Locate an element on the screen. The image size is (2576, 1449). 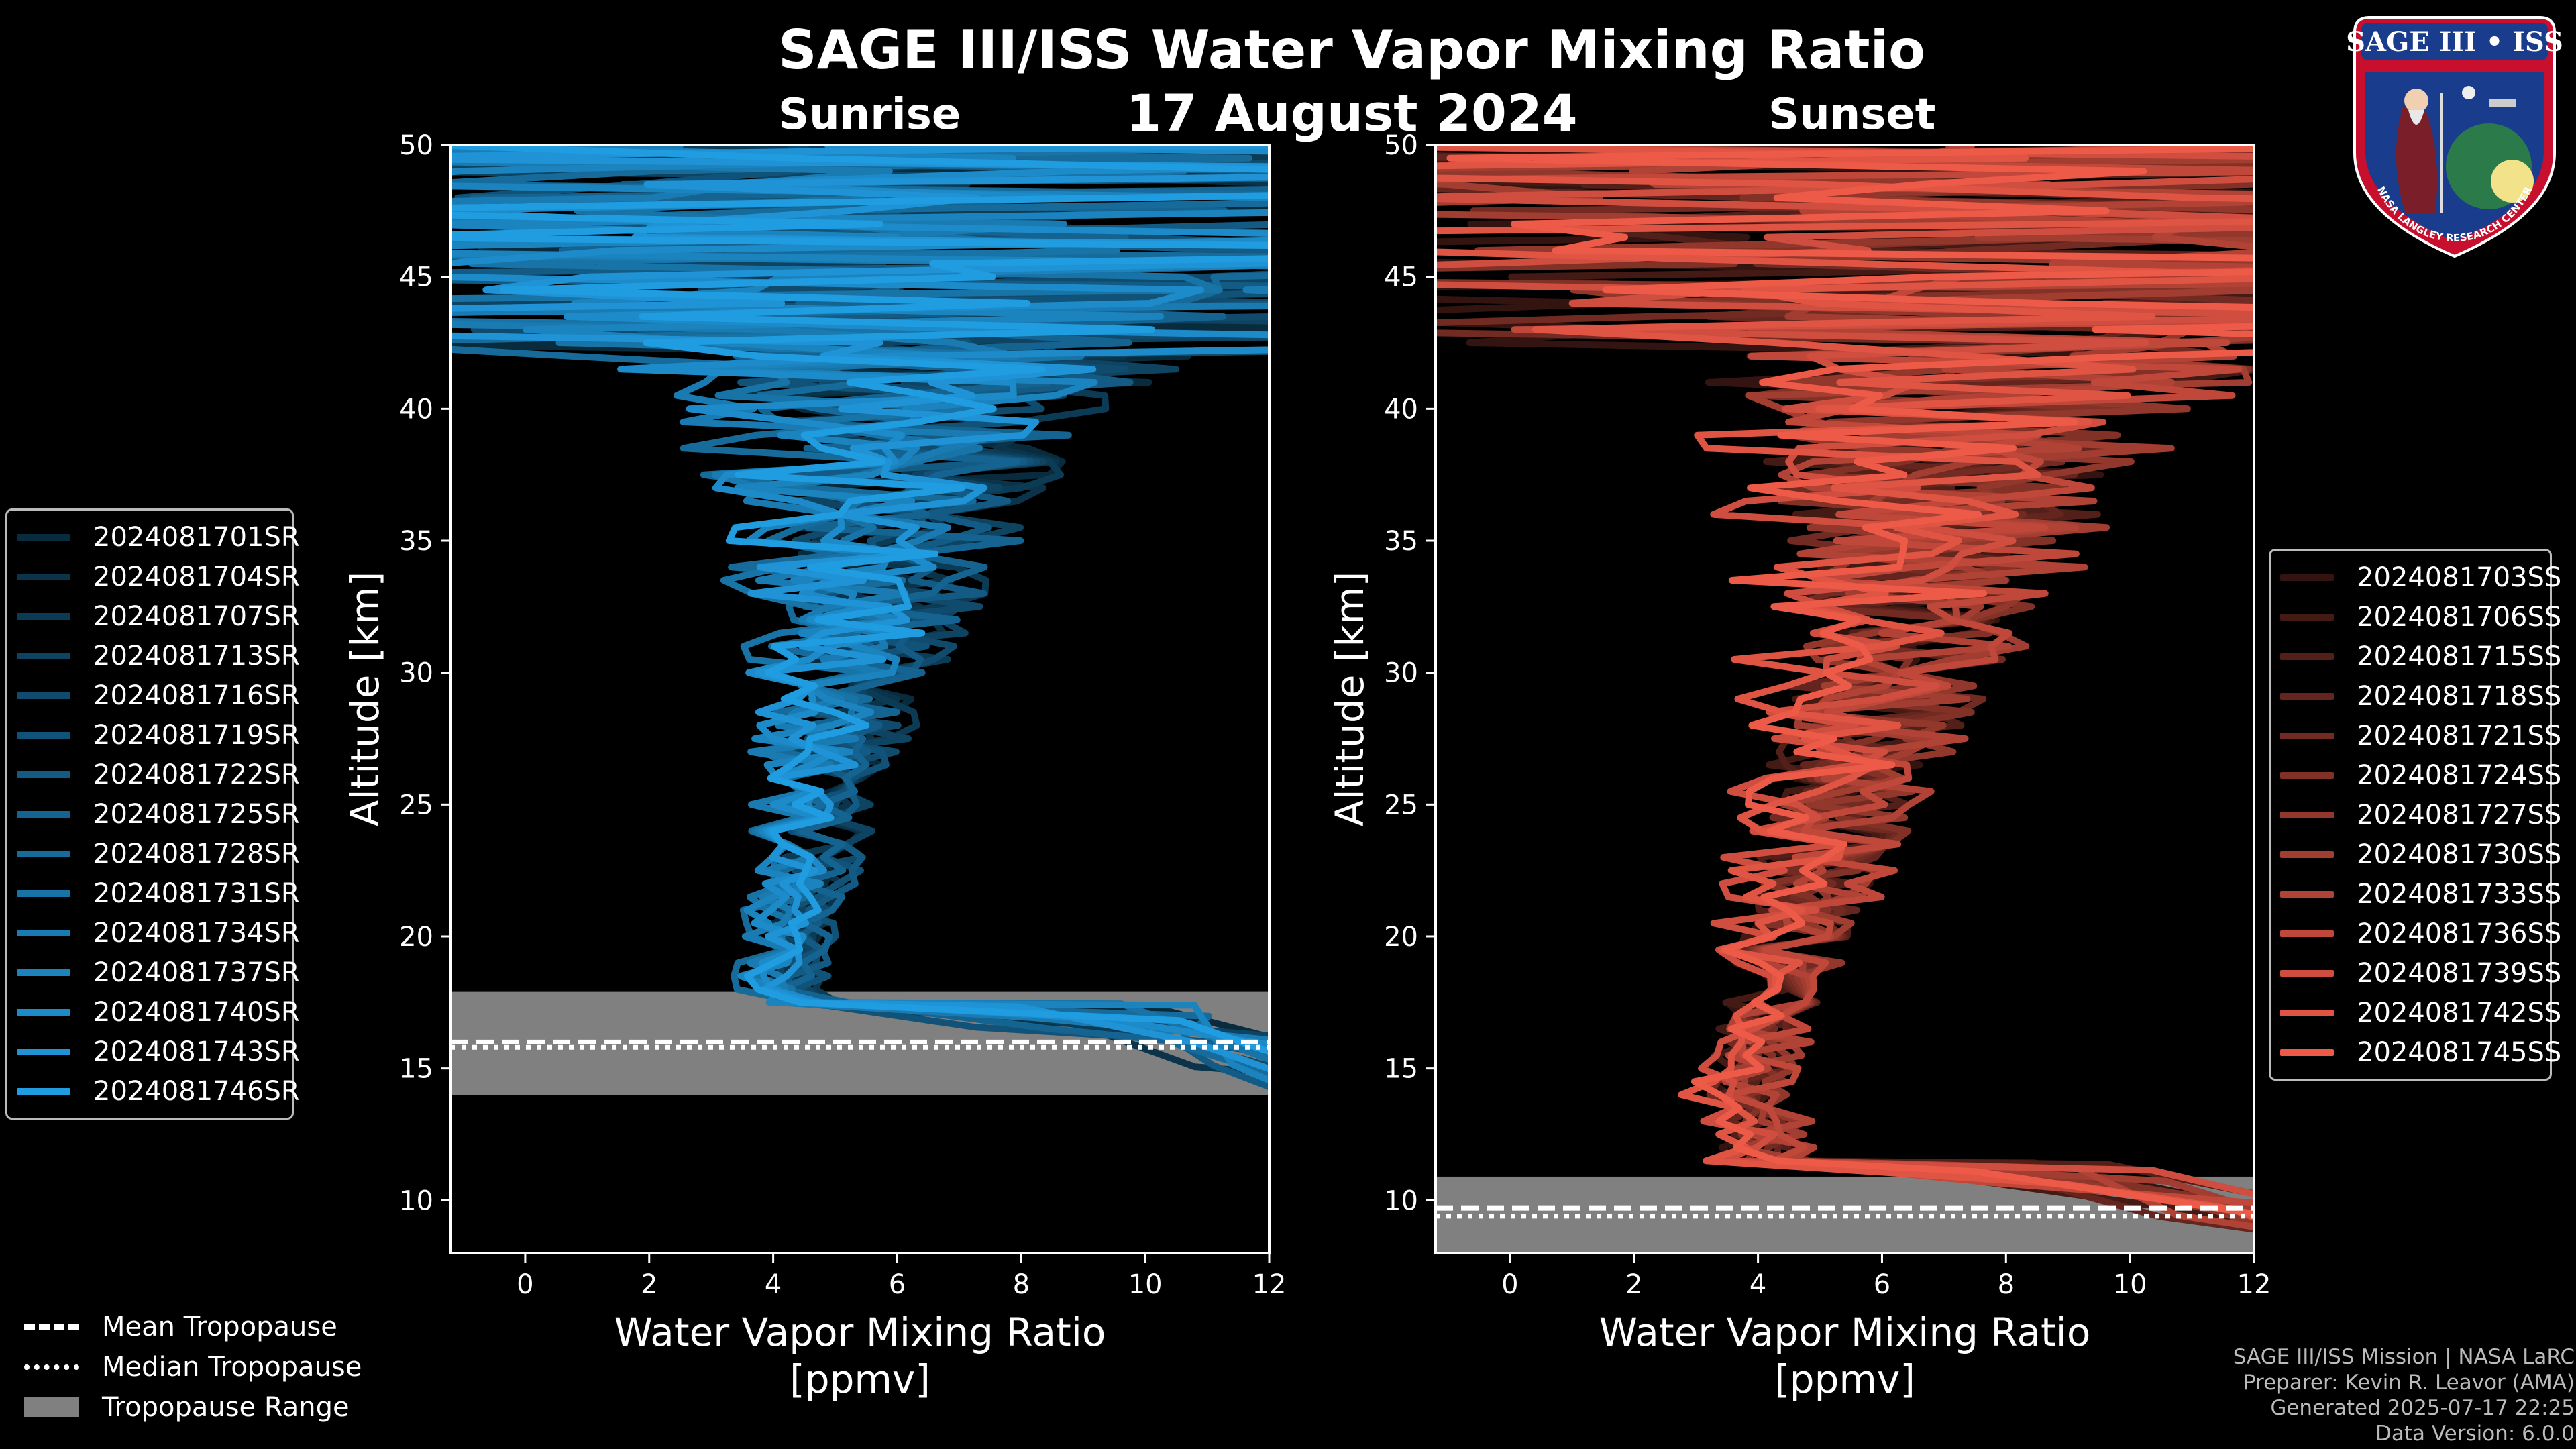
legend-item: 2024081718SS is located at coordinates (2420, 696).